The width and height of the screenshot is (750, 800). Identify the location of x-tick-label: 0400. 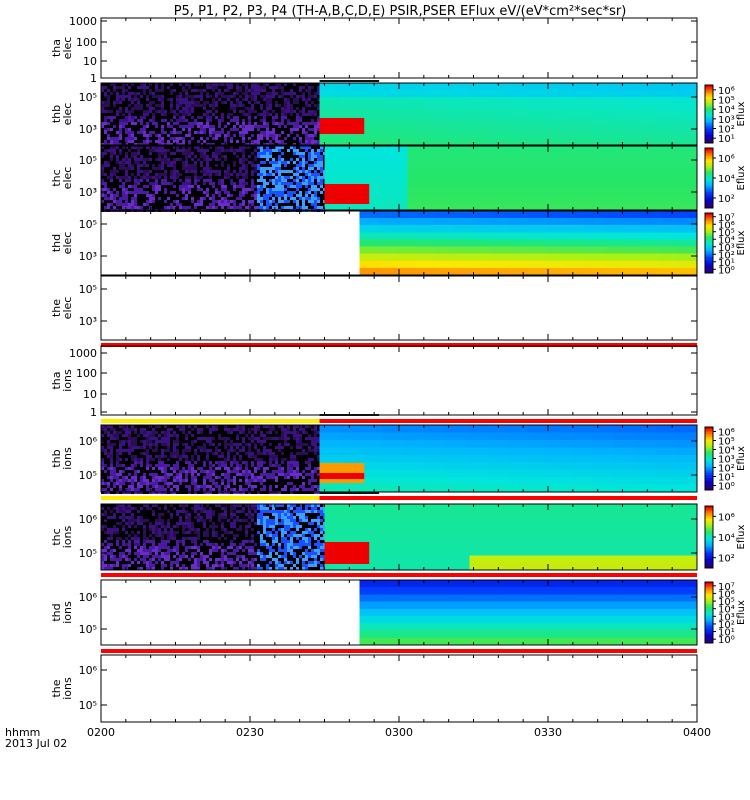
(697, 732).